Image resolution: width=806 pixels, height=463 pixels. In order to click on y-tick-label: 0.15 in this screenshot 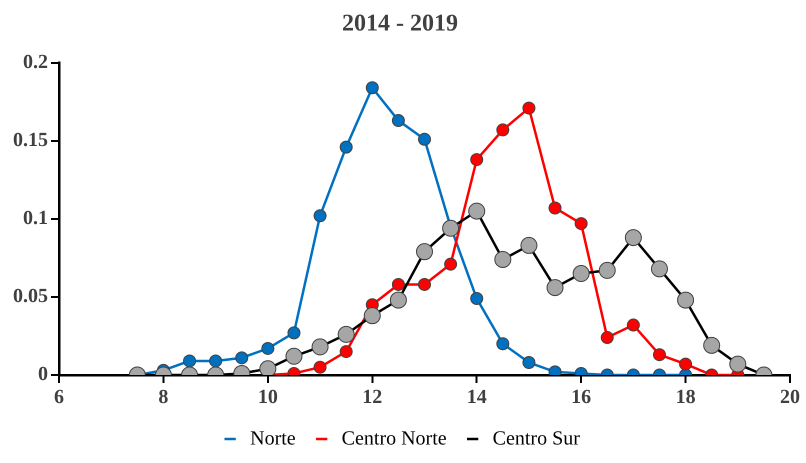, I will do `click(30, 140)`.